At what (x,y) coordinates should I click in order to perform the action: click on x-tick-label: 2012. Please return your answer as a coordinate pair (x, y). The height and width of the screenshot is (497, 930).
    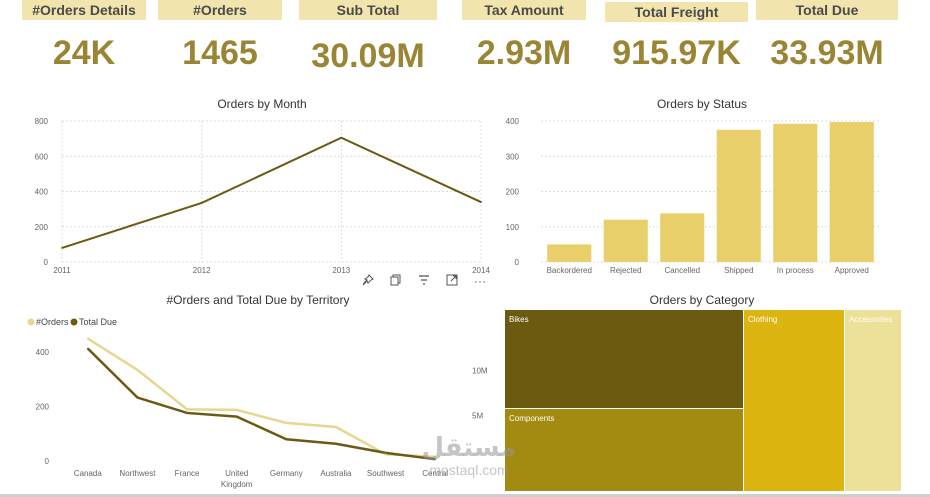
    Looking at the image, I should click on (202, 270).